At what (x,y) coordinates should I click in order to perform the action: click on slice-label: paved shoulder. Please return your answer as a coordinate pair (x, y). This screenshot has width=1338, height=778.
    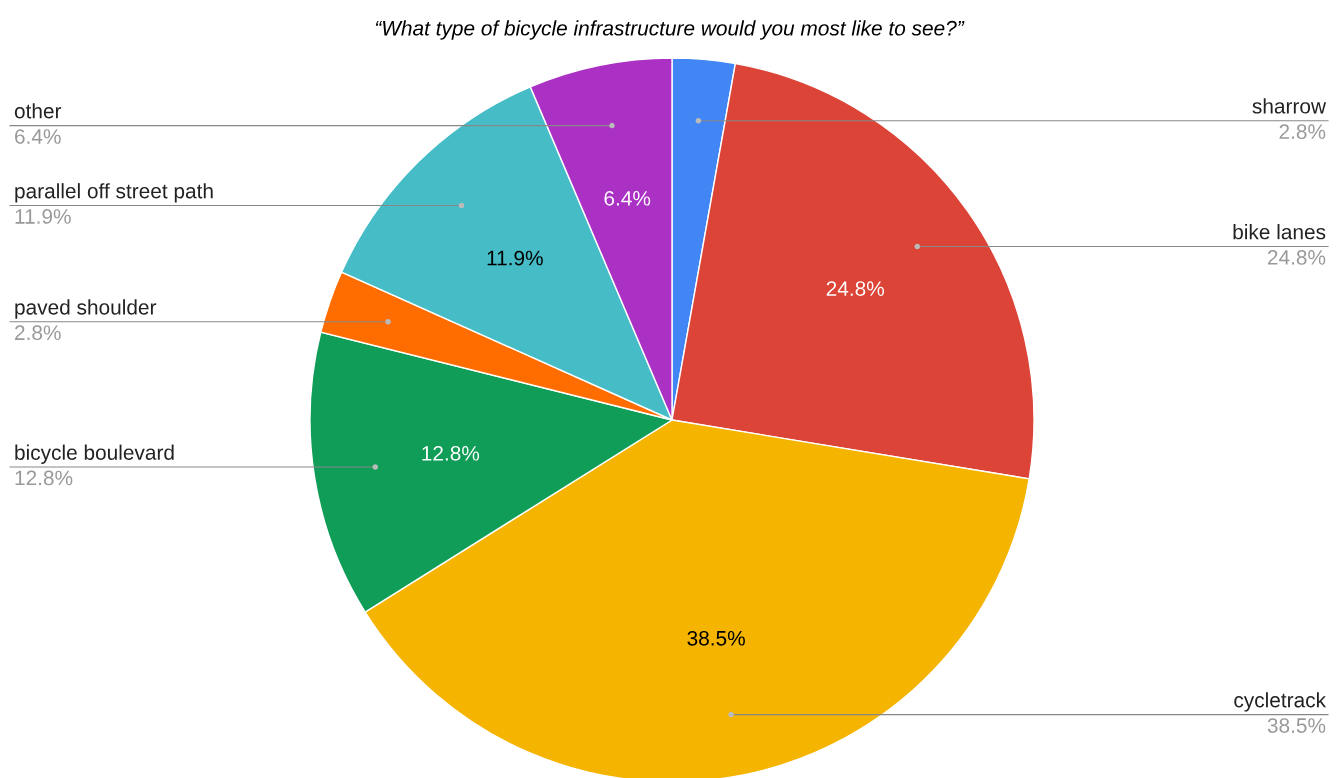
    Looking at the image, I should click on (86, 309).